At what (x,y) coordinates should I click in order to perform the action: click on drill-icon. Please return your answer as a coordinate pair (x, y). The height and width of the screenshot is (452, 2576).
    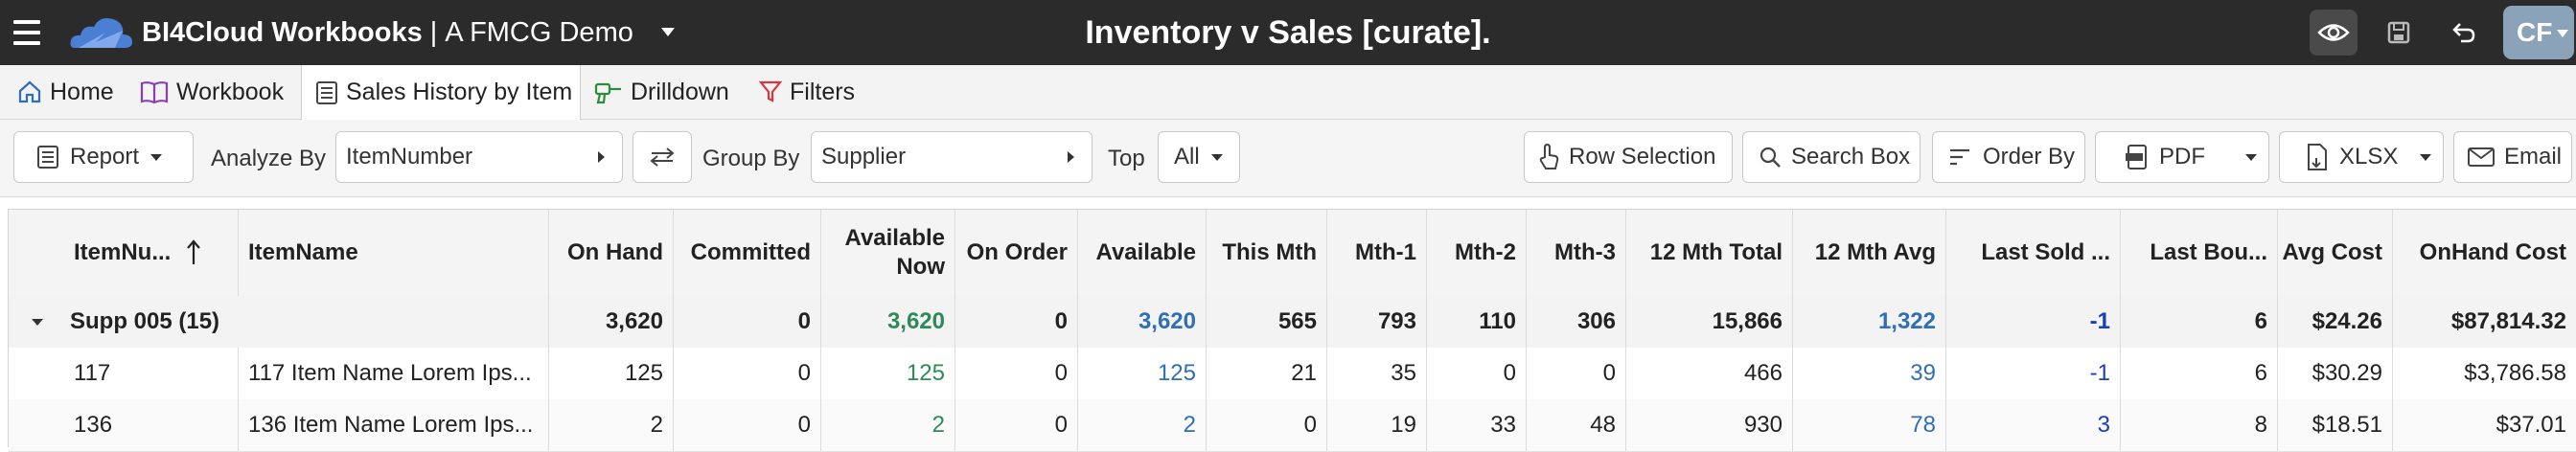
    Looking at the image, I should click on (607, 93).